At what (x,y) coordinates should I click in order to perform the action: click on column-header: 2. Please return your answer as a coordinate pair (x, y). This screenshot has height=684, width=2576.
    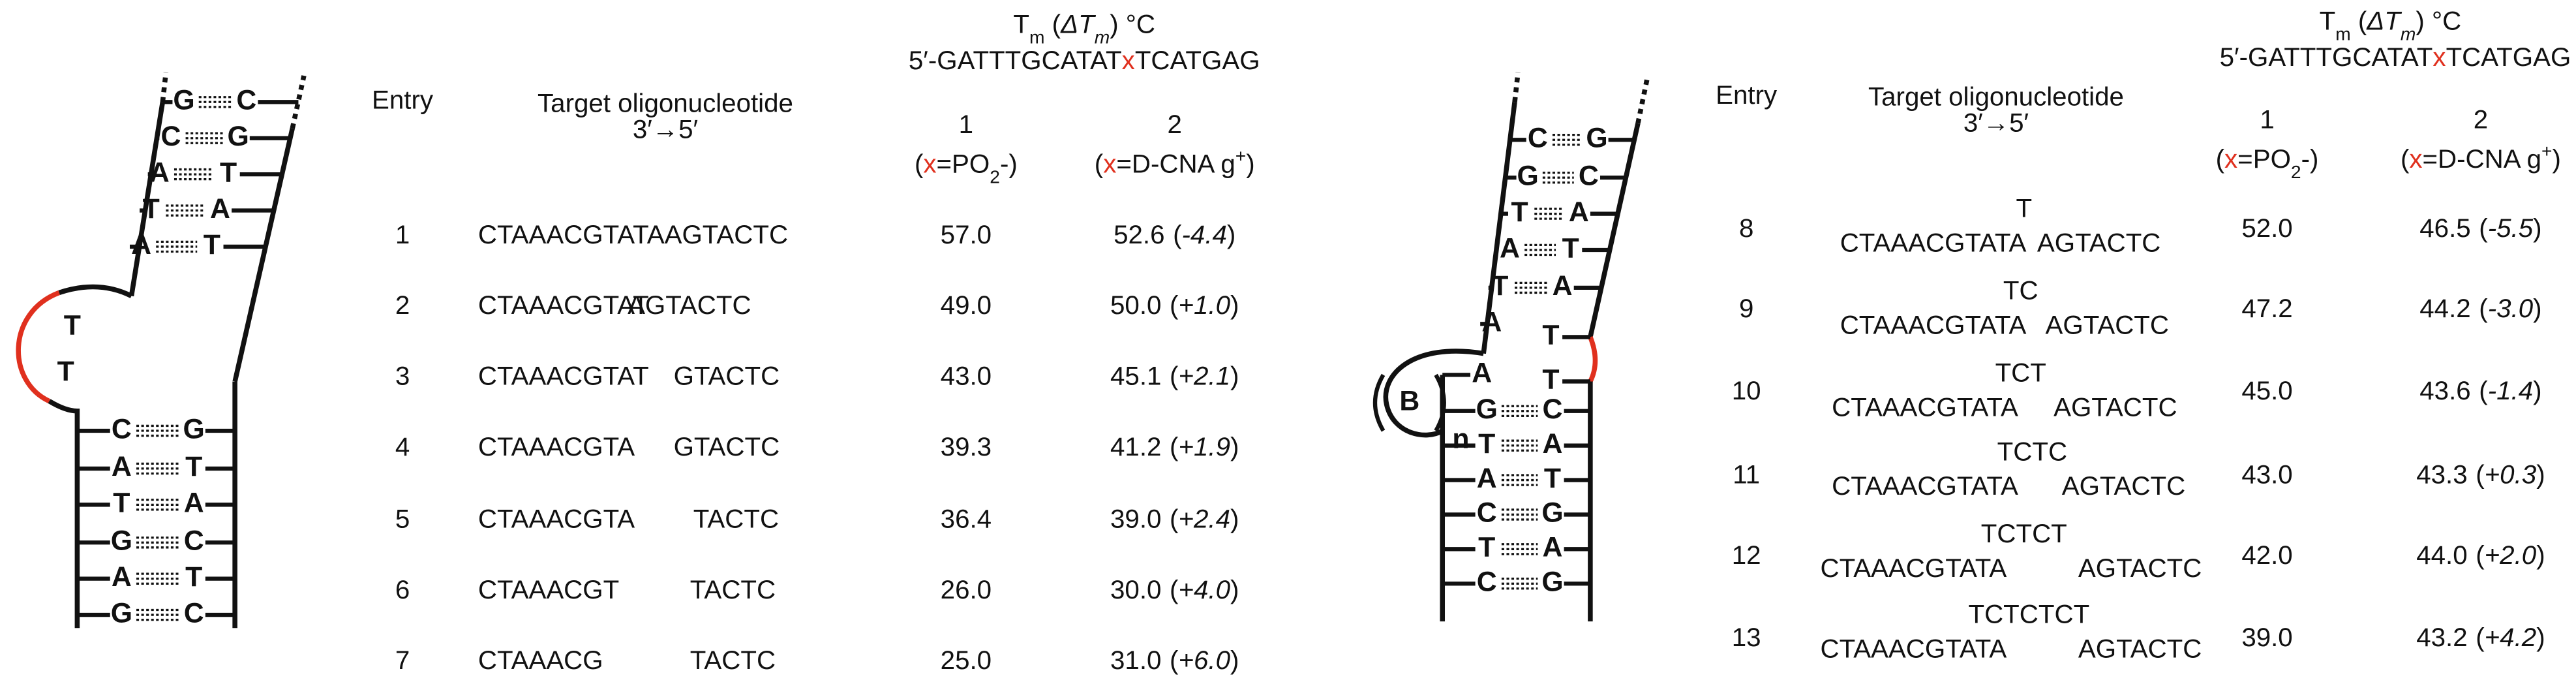
    Looking at the image, I should click on (1175, 124).